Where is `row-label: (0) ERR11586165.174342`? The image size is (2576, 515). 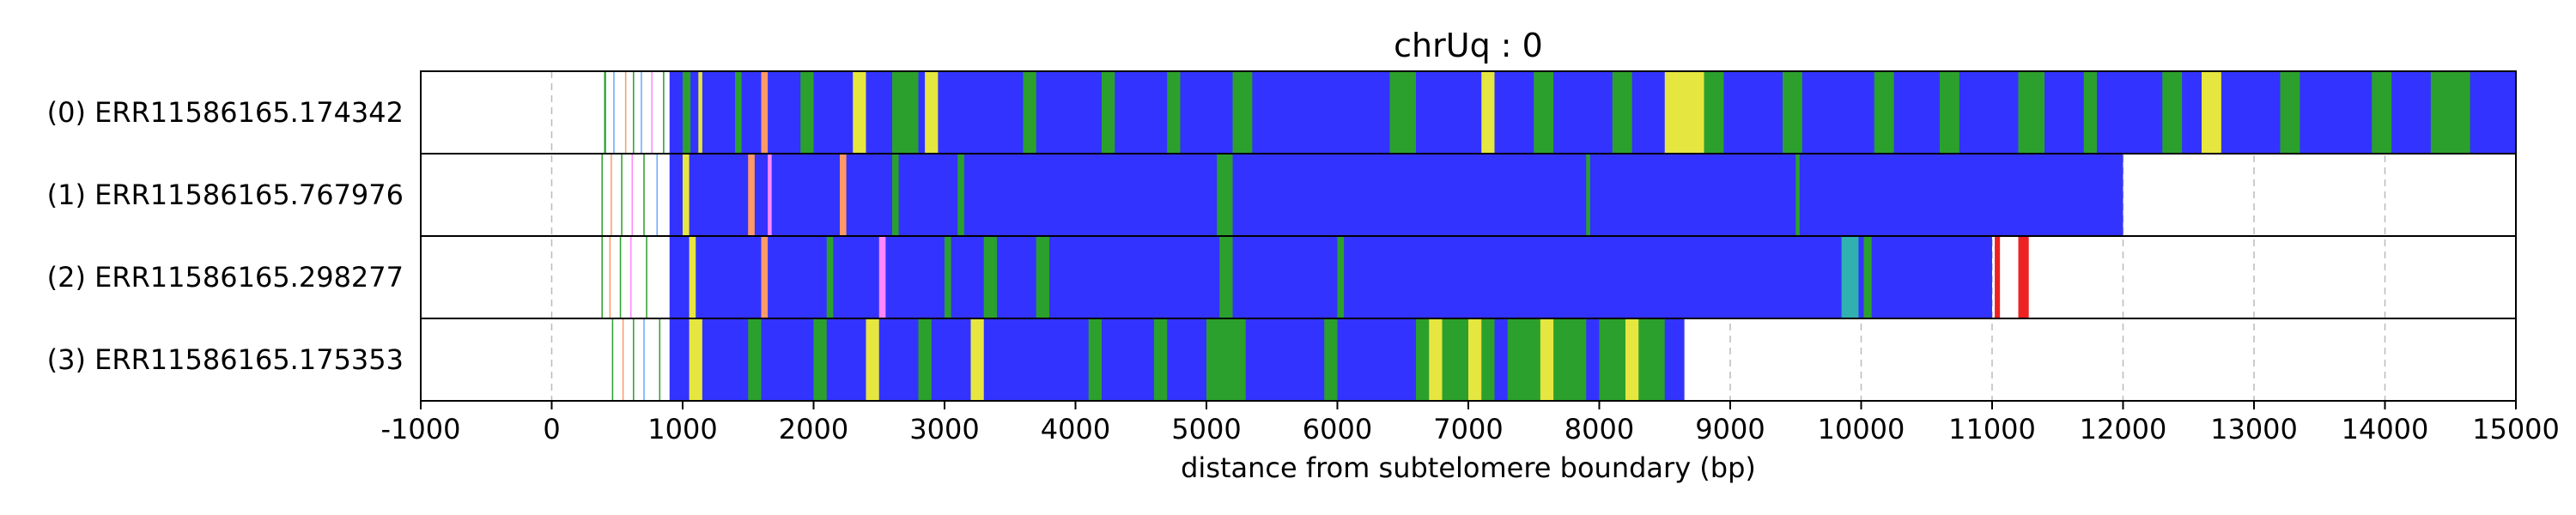
row-label: (0) ERR11586165.174342 is located at coordinates (226, 112).